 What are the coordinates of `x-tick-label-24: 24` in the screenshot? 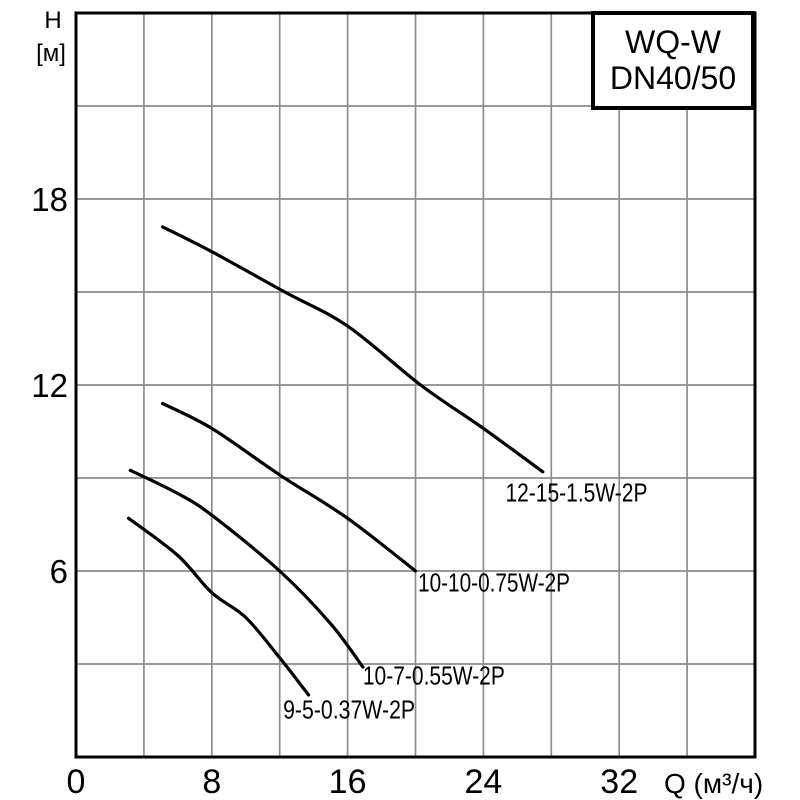 It's located at (483, 781).